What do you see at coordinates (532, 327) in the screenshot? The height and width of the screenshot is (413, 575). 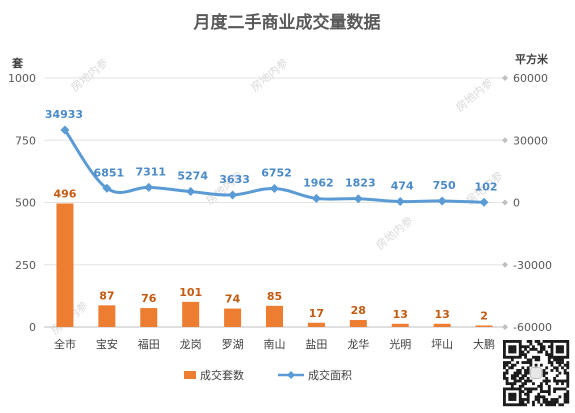 I see `right-tick-label: -60000` at bounding box center [532, 327].